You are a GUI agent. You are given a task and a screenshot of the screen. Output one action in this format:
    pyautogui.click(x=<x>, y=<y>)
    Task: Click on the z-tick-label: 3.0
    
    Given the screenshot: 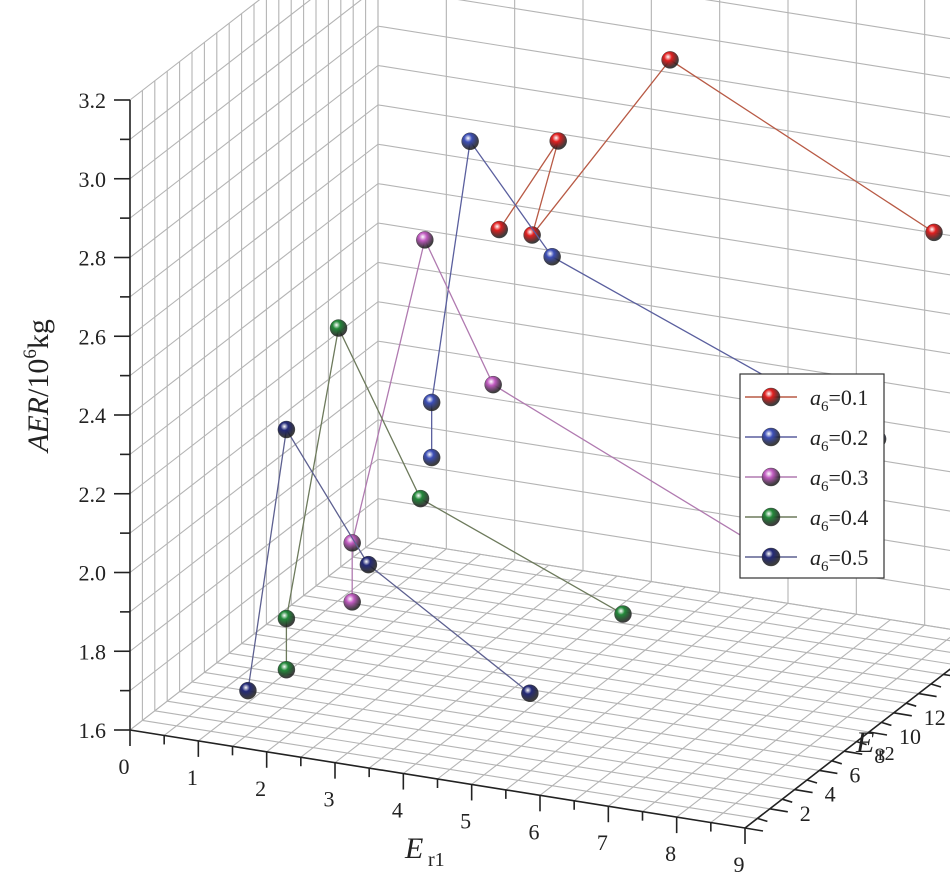 What is the action you would take?
    pyautogui.click(x=93, y=179)
    